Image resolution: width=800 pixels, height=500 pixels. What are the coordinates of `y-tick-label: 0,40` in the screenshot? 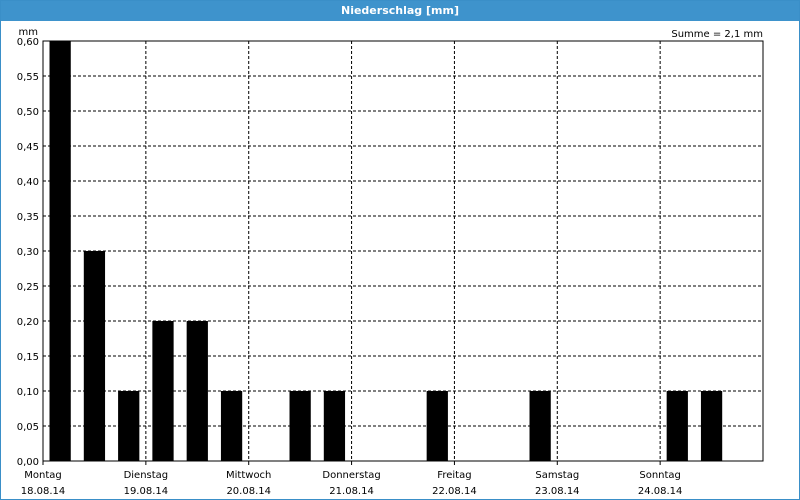 It's located at (28, 182).